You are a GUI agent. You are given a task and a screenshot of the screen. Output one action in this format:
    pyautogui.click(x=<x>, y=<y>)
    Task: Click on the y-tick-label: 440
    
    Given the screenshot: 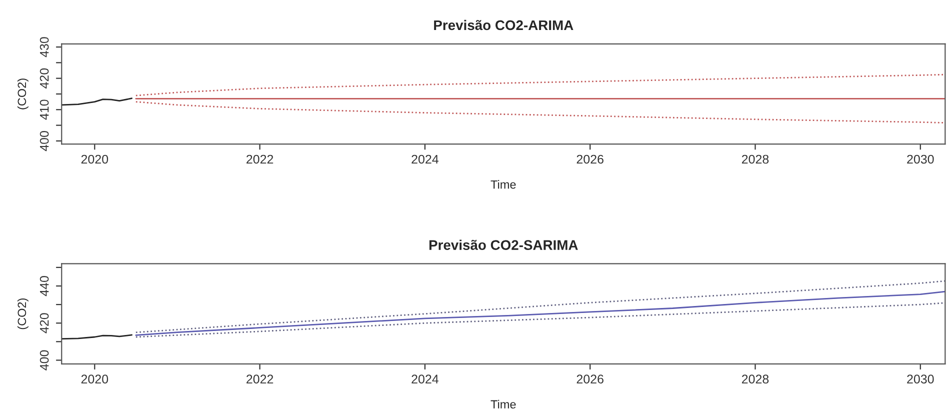 What is the action you would take?
    pyautogui.click(x=44, y=286)
    